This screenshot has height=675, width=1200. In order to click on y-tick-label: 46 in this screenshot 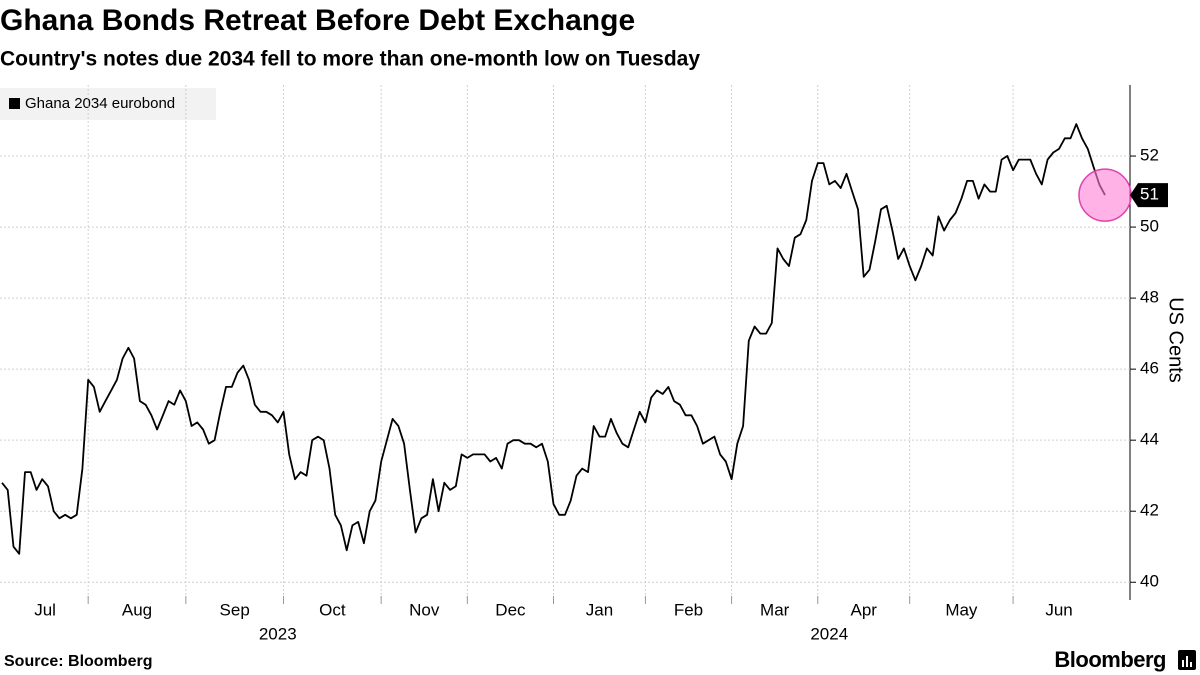, I will do `click(1149, 368)`.